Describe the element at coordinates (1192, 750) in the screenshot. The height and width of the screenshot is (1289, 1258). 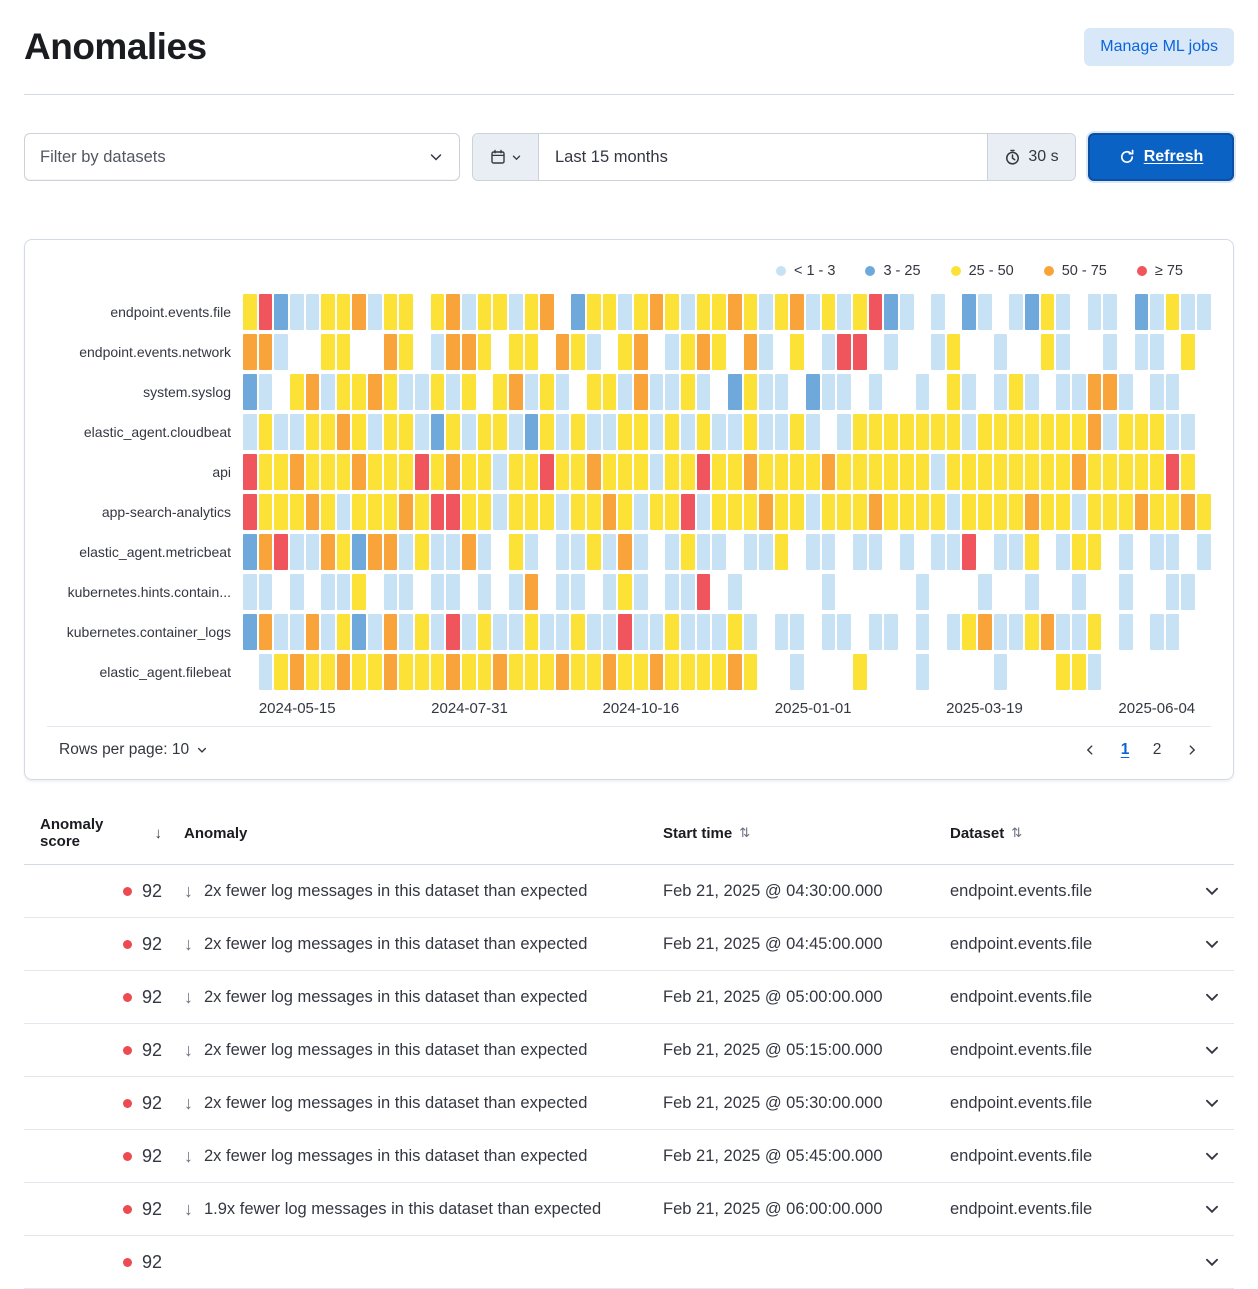
I see `next-page-button` at that location.